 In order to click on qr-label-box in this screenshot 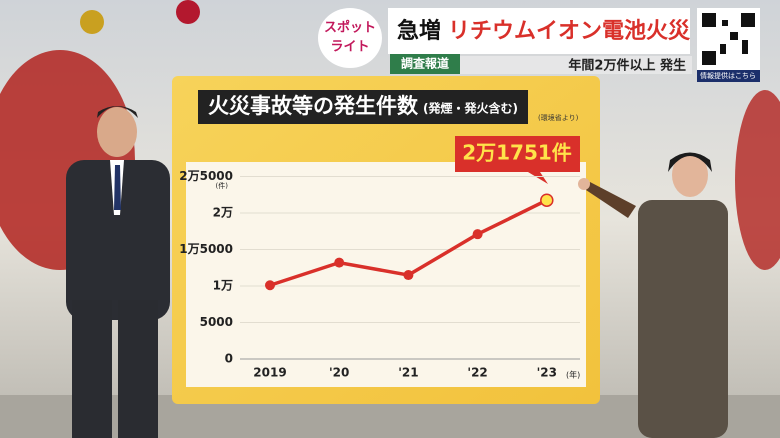, I will do `click(728, 76)`.